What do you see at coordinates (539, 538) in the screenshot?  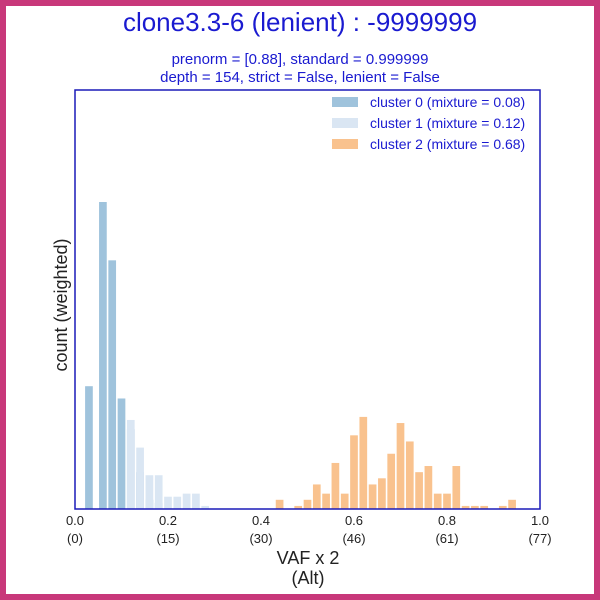 I see `x-tick-sublabel: (77)` at bounding box center [539, 538].